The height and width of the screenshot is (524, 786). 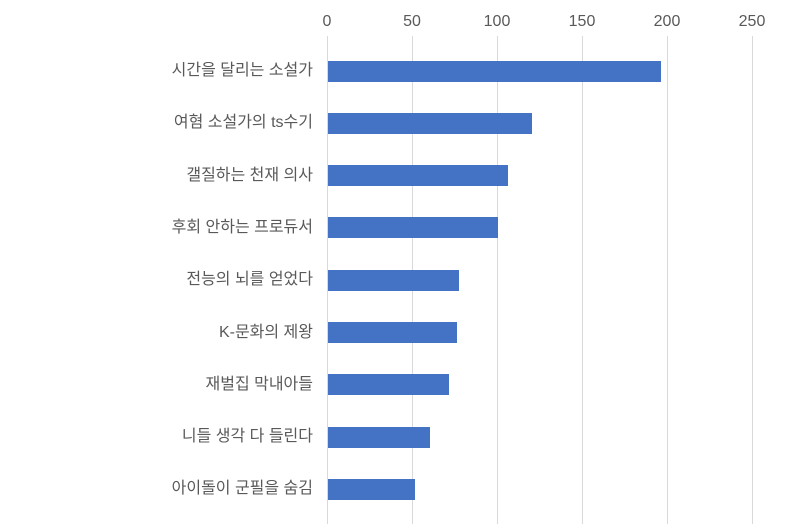 I want to click on category-label: 갤질하는 천재 의사, so click(x=249, y=175).